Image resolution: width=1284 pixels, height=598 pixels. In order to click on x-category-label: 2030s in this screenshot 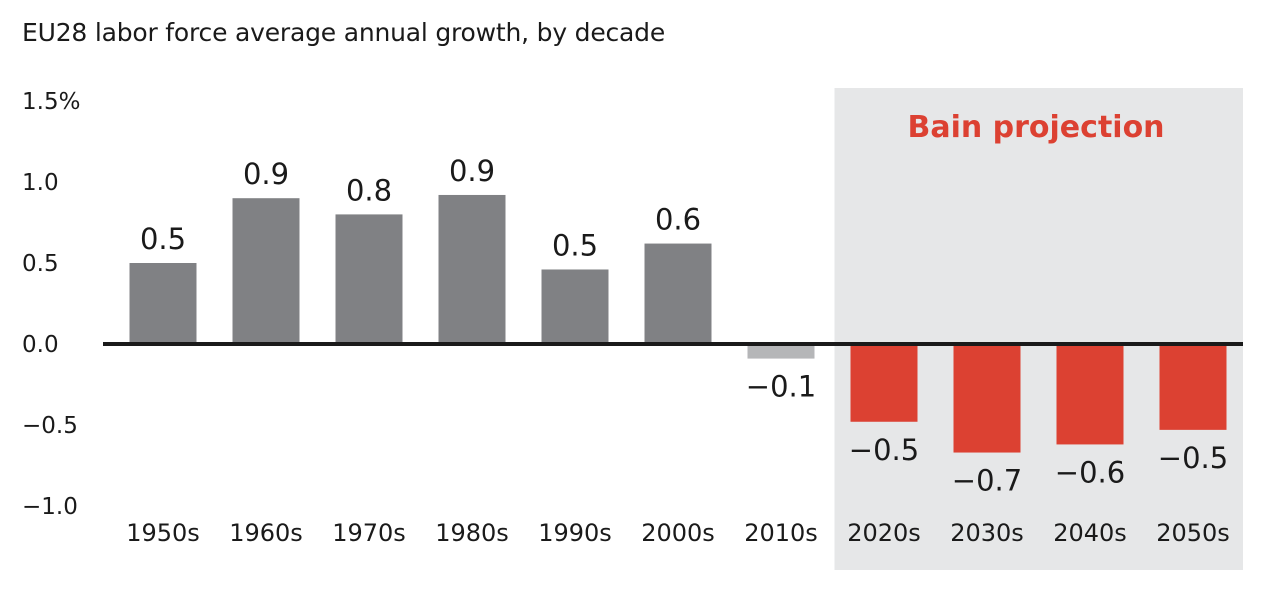, I will do `click(987, 533)`.